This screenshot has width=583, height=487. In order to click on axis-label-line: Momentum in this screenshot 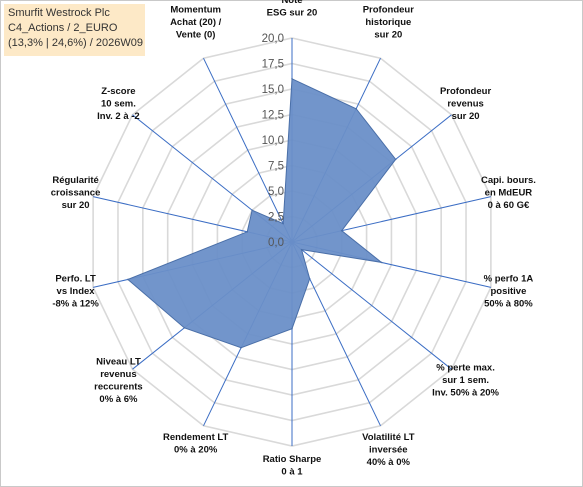, I will do `click(195, 9)`.